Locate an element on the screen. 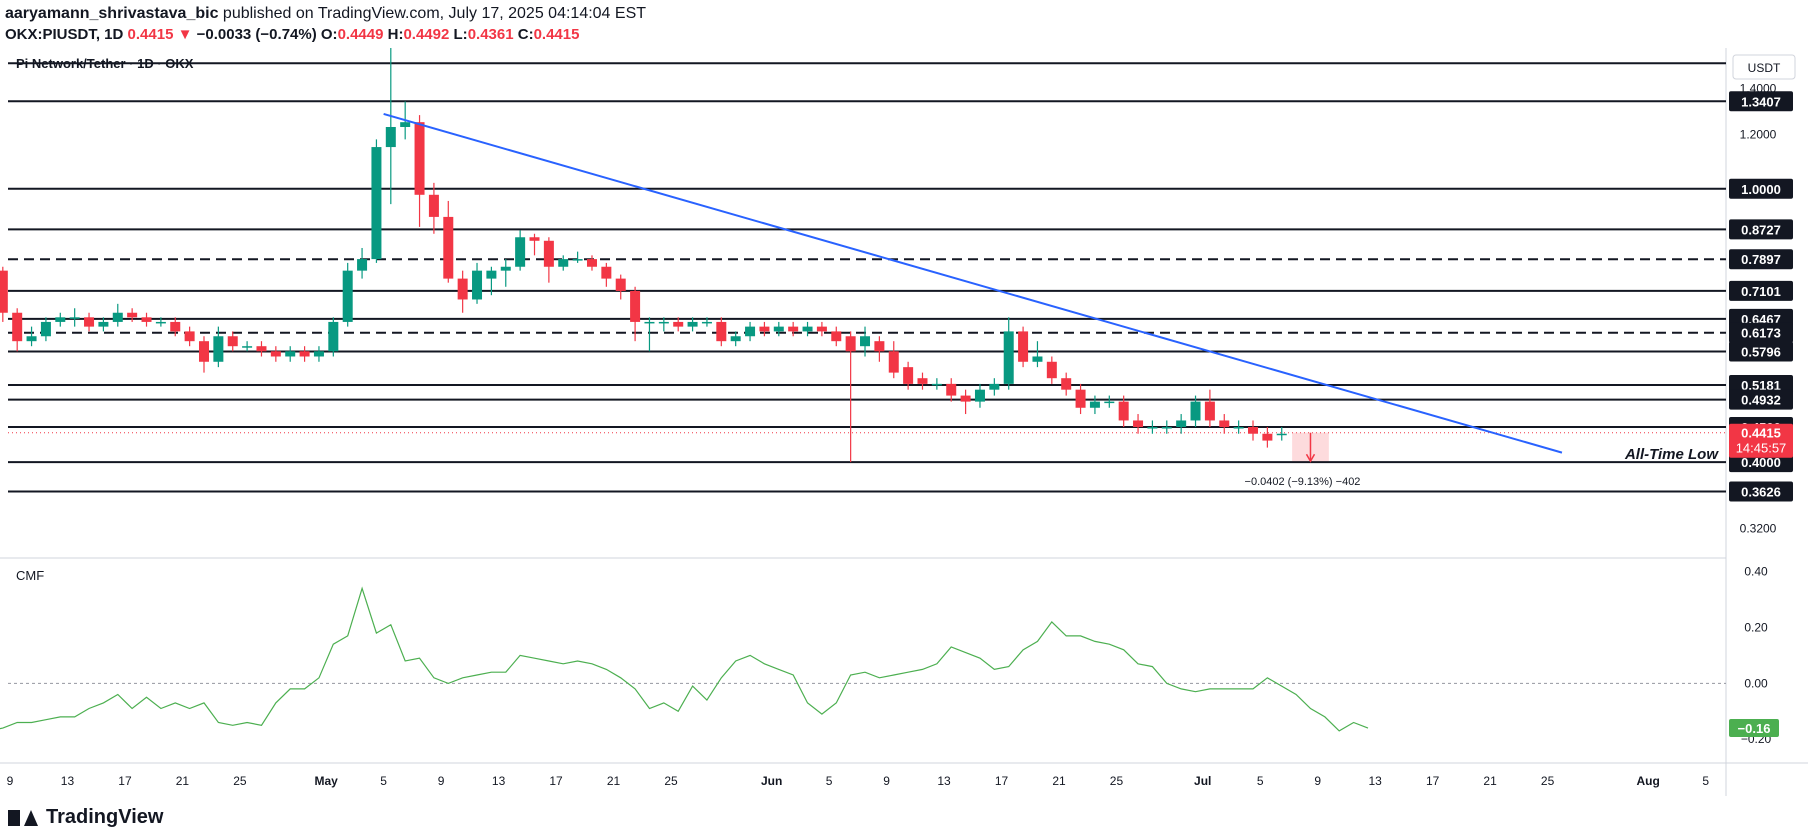 This screenshot has width=1808, height=840. symbol-label: OKX:PIUSDT, 1D is located at coordinates (64, 34).